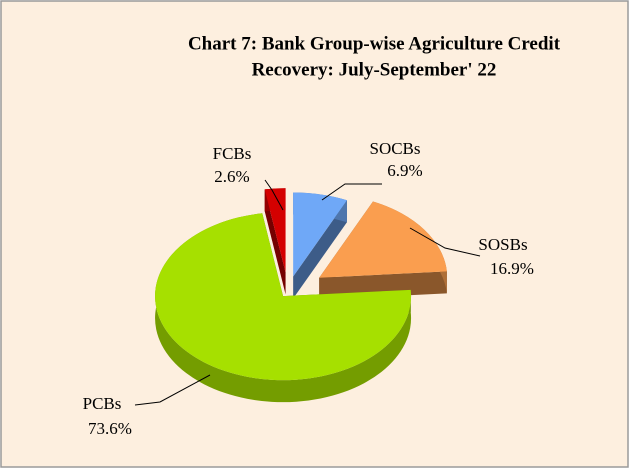  I want to click on slice-label: PCBs, so click(102, 403).